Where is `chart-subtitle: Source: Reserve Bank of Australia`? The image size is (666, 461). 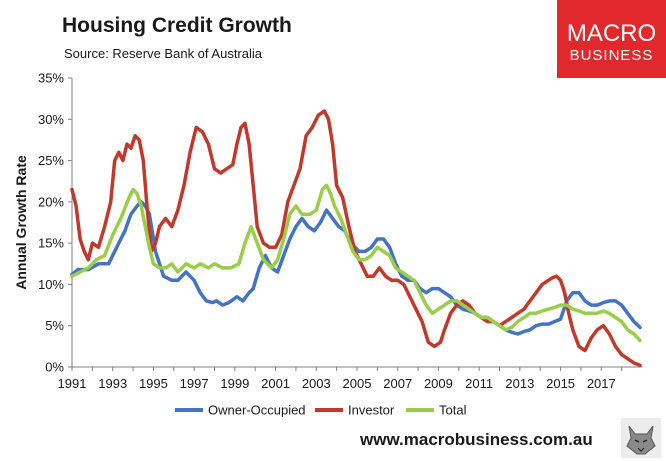
chart-subtitle: Source: Reserve Bank of Australia is located at coordinates (163, 53).